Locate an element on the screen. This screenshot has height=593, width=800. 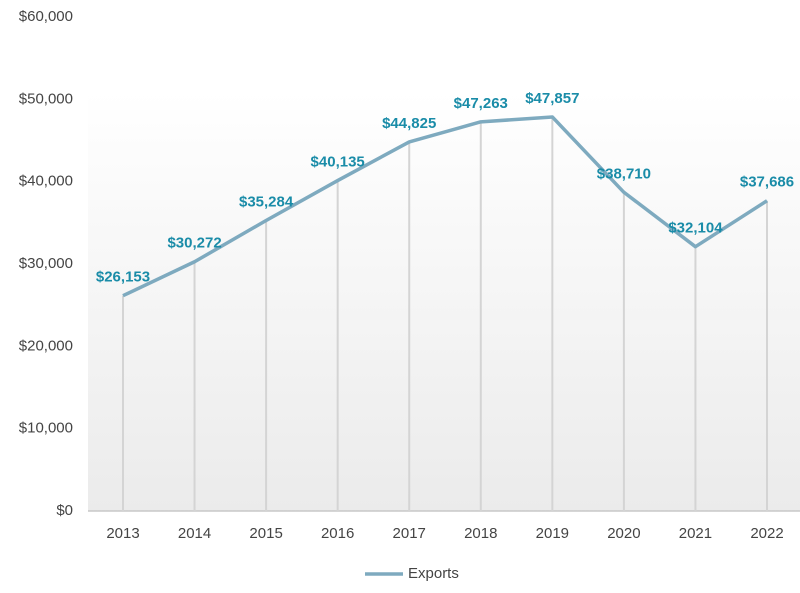
x-tick-label: 2018 is located at coordinates (480, 533).